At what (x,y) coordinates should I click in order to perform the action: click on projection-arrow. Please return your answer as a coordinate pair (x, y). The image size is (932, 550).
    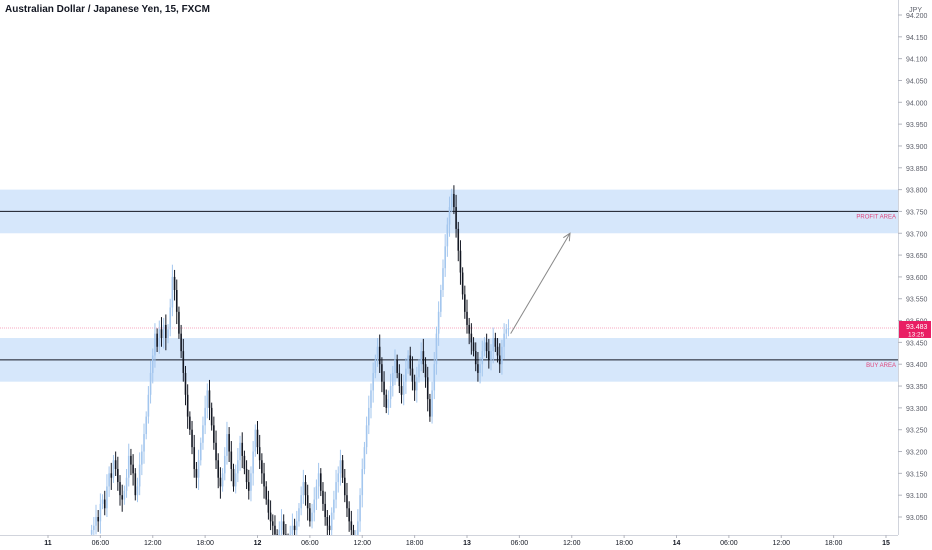
    Looking at the image, I should click on (540, 283).